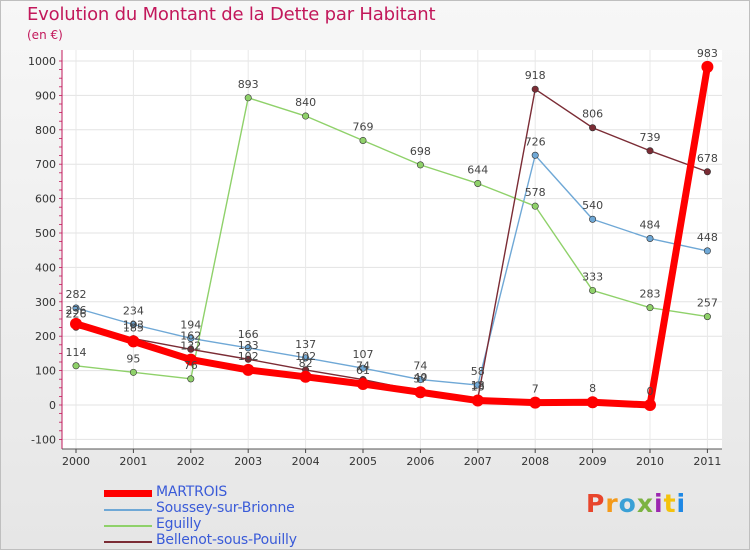  What do you see at coordinates (707, 158) in the screenshot?
I see `data-label-bellenot-sous-pouilly: 678` at bounding box center [707, 158].